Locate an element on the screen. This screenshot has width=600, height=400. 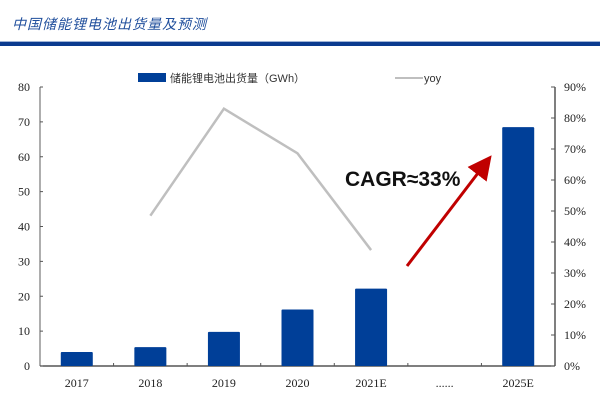
yoy-line is located at coordinates (261, 179).